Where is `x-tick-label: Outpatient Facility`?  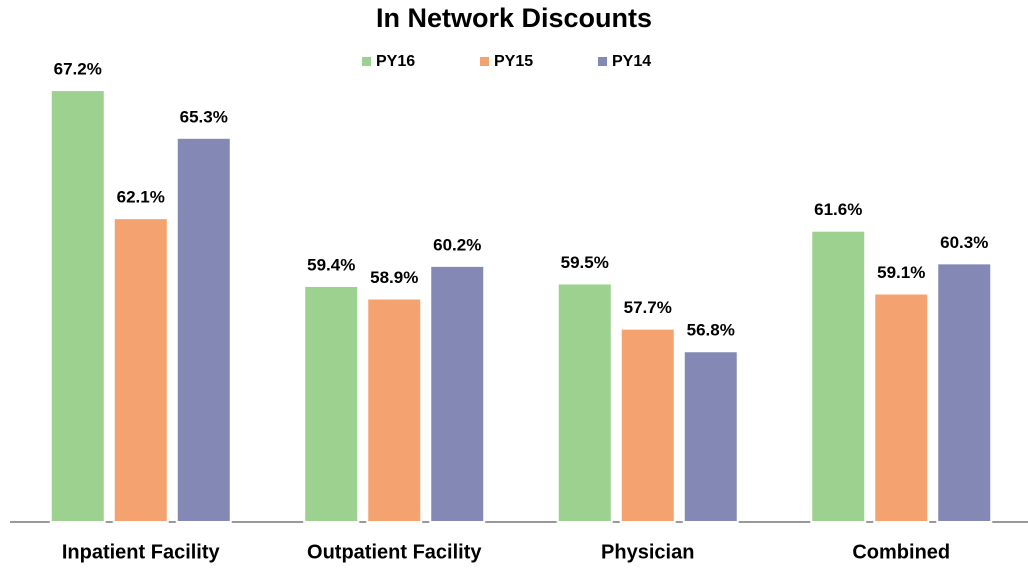
x-tick-label: Outpatient Facility is located at coordinates (394, 552).